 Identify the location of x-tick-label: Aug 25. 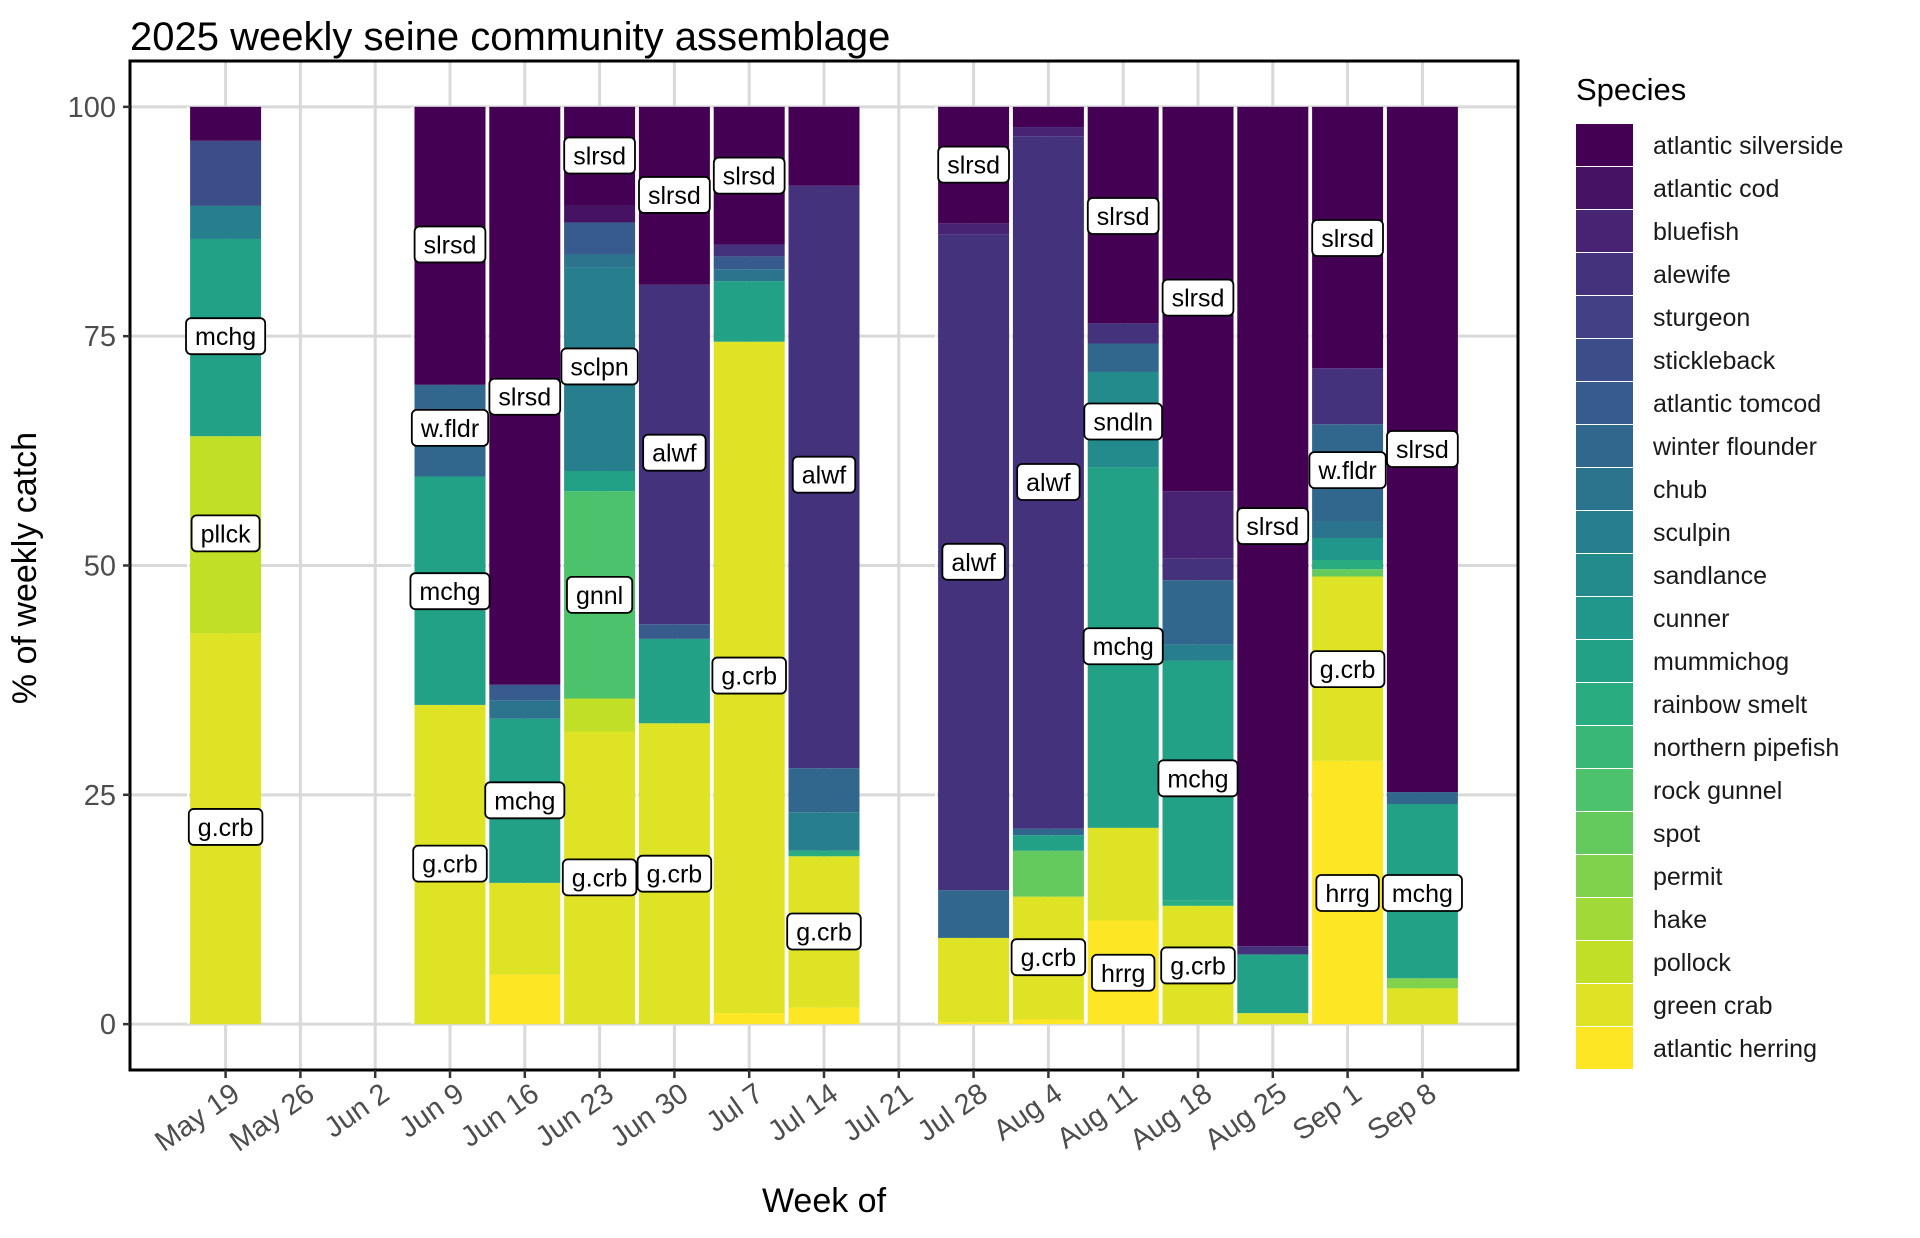
(1246, 1117).